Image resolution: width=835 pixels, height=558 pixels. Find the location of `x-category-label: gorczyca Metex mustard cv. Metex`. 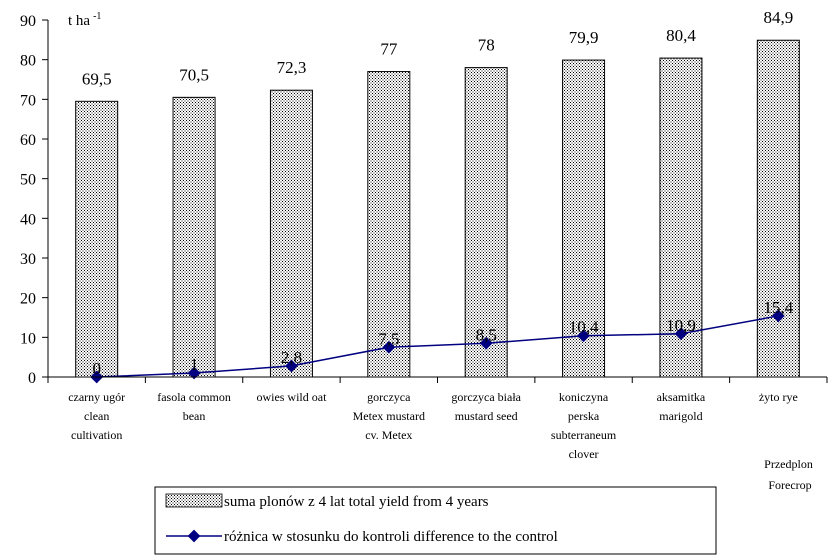

x-category-label: gorczyca Metex mustard cv. Metex is located at coordinates (389, 416).